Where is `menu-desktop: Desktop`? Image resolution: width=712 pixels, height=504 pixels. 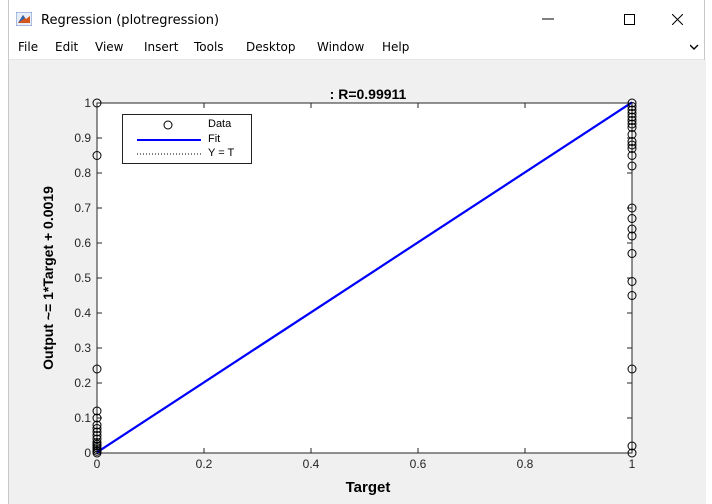 menu-desktop: Desktop is located at coordinates (271, 47).